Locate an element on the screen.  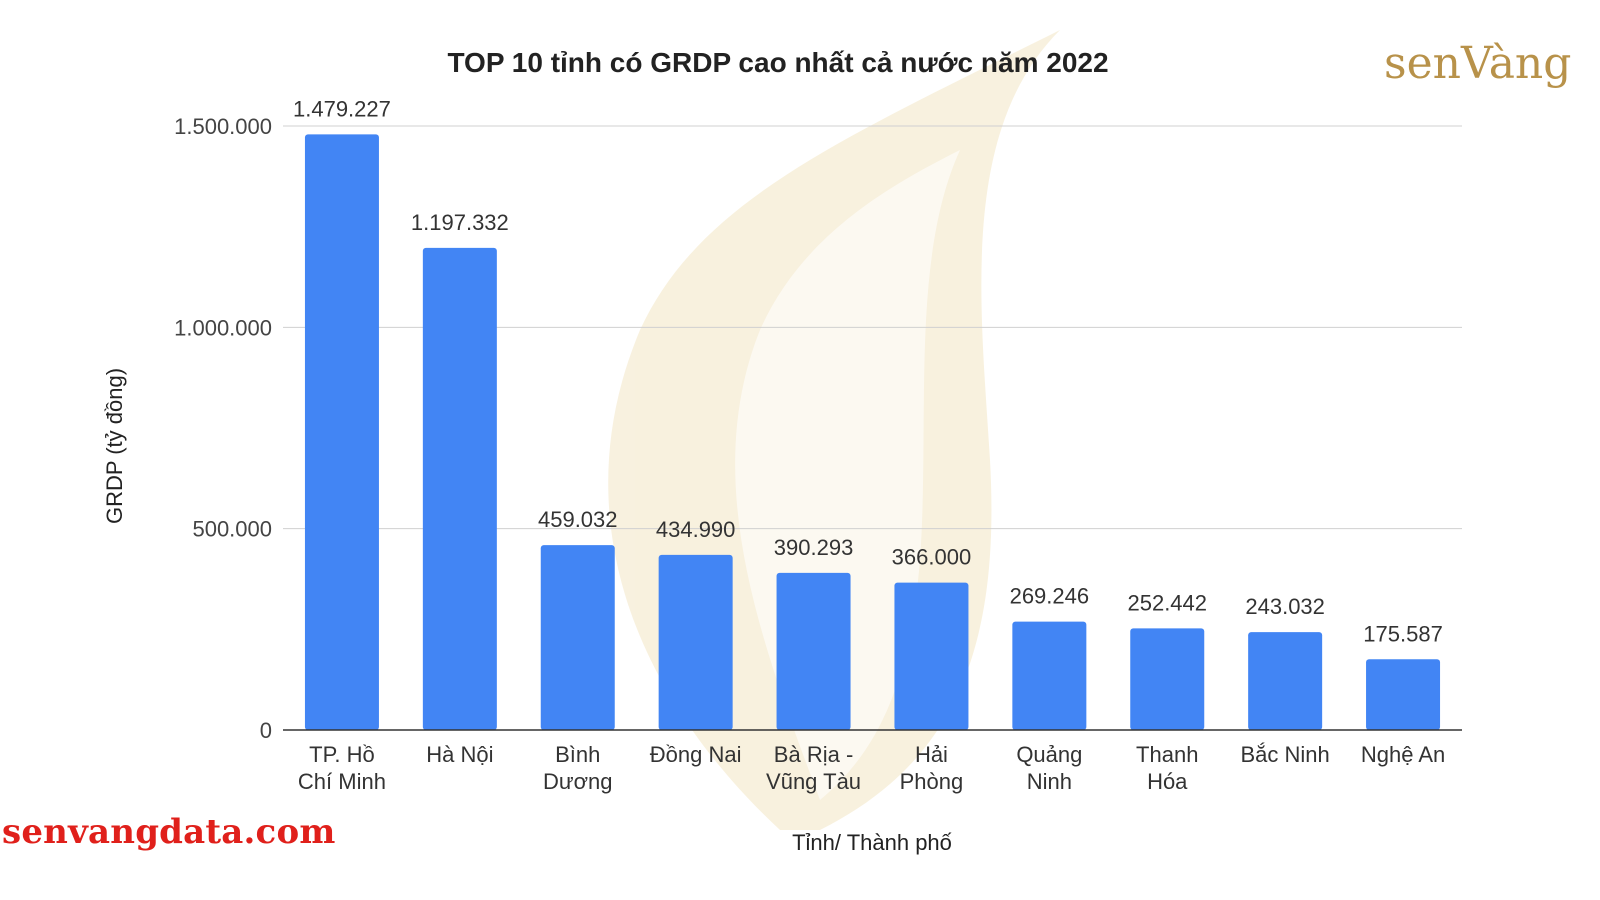
bar-value-label: 269.246 is located at coordinates (1050, 596).